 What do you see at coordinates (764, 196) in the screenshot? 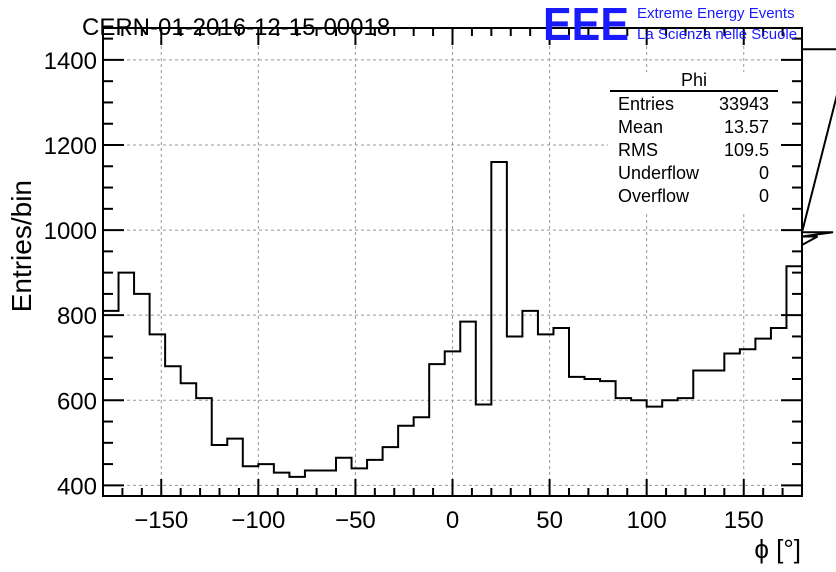
I see `stats-value-overflow: 0` at bounding box center [764, 196].